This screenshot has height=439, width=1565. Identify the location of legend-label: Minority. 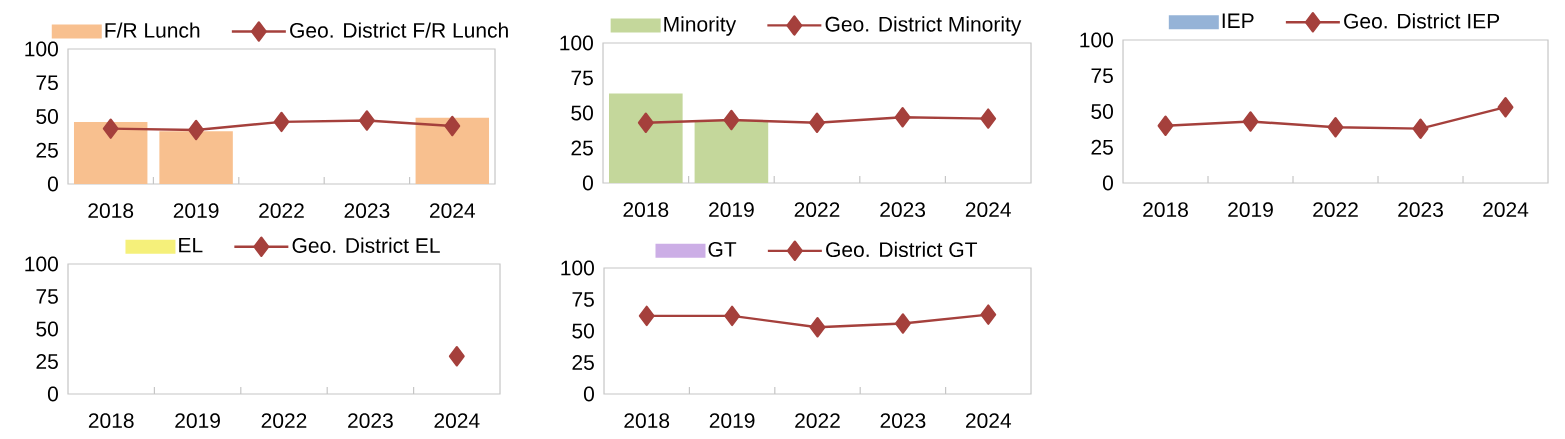
(700, 26).